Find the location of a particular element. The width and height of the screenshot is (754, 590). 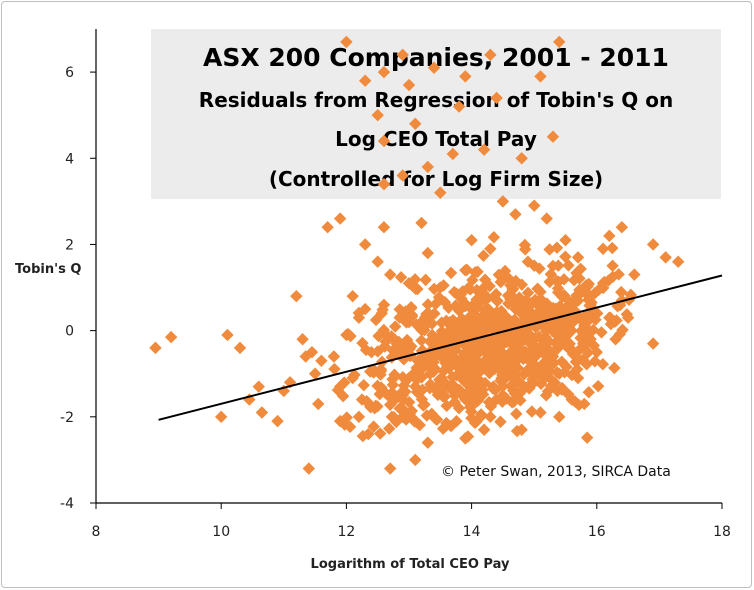

x-tick-label: 14 is located at coordinates (472, 532).